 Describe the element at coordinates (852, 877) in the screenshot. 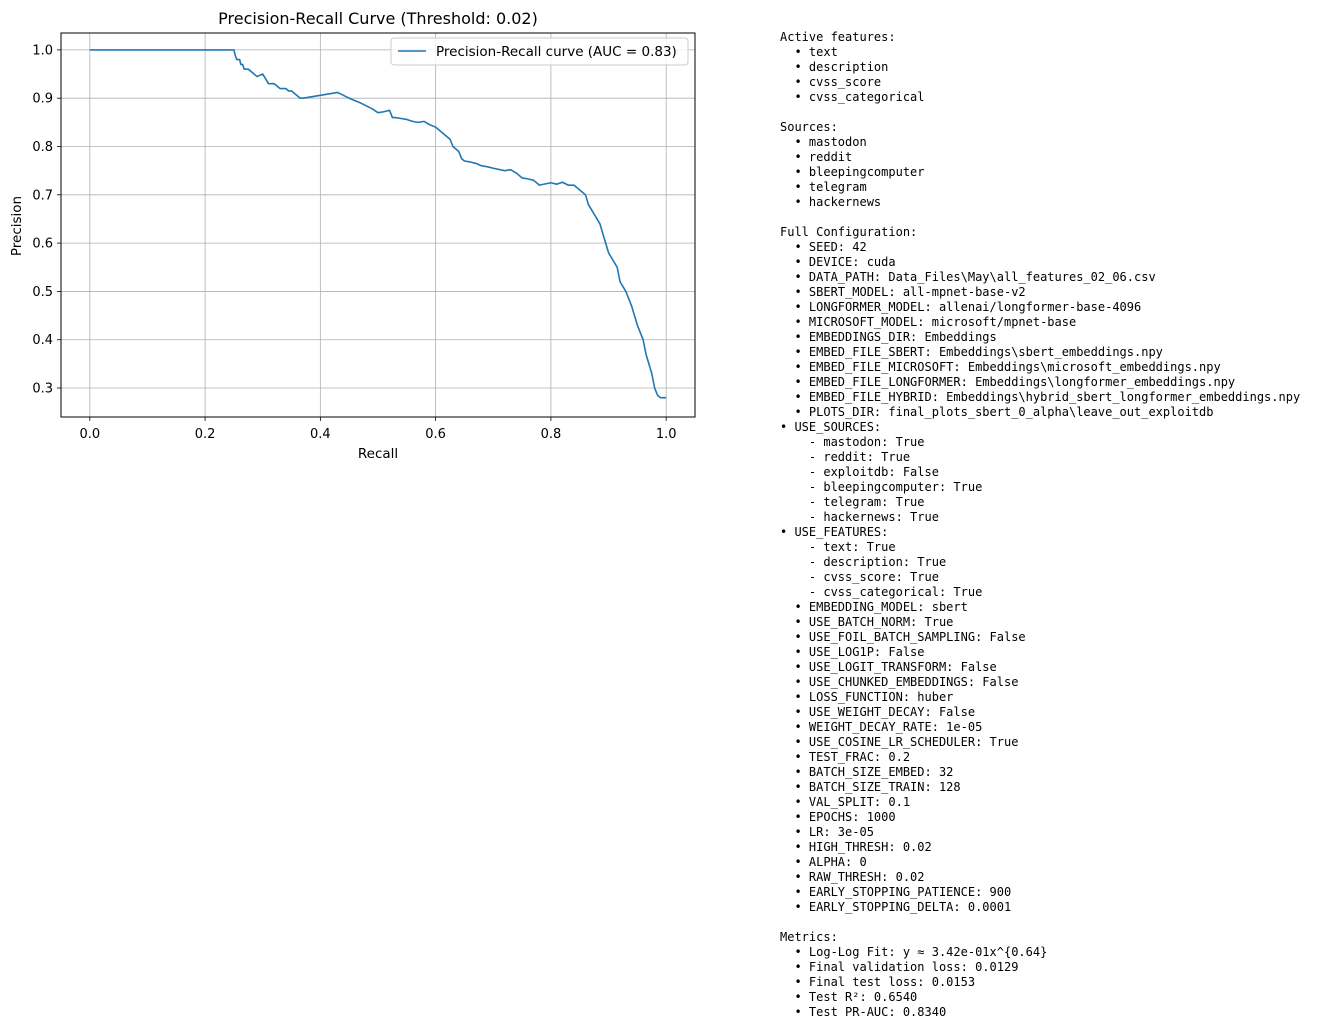

I see `config-line: • RAW_THRESH: 0.02` at that location.